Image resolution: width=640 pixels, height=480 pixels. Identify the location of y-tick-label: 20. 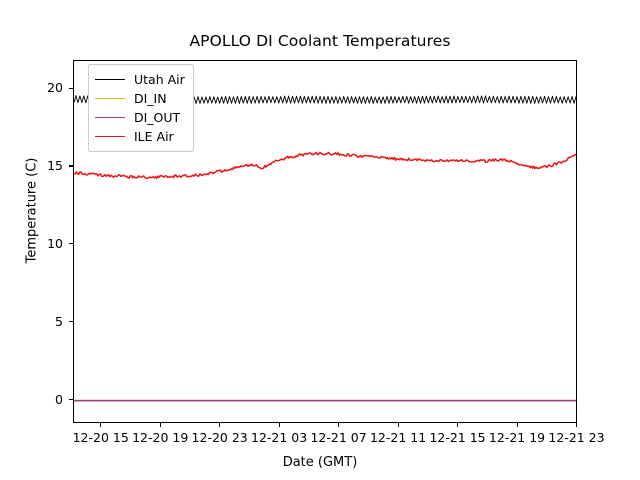
(55, 88).